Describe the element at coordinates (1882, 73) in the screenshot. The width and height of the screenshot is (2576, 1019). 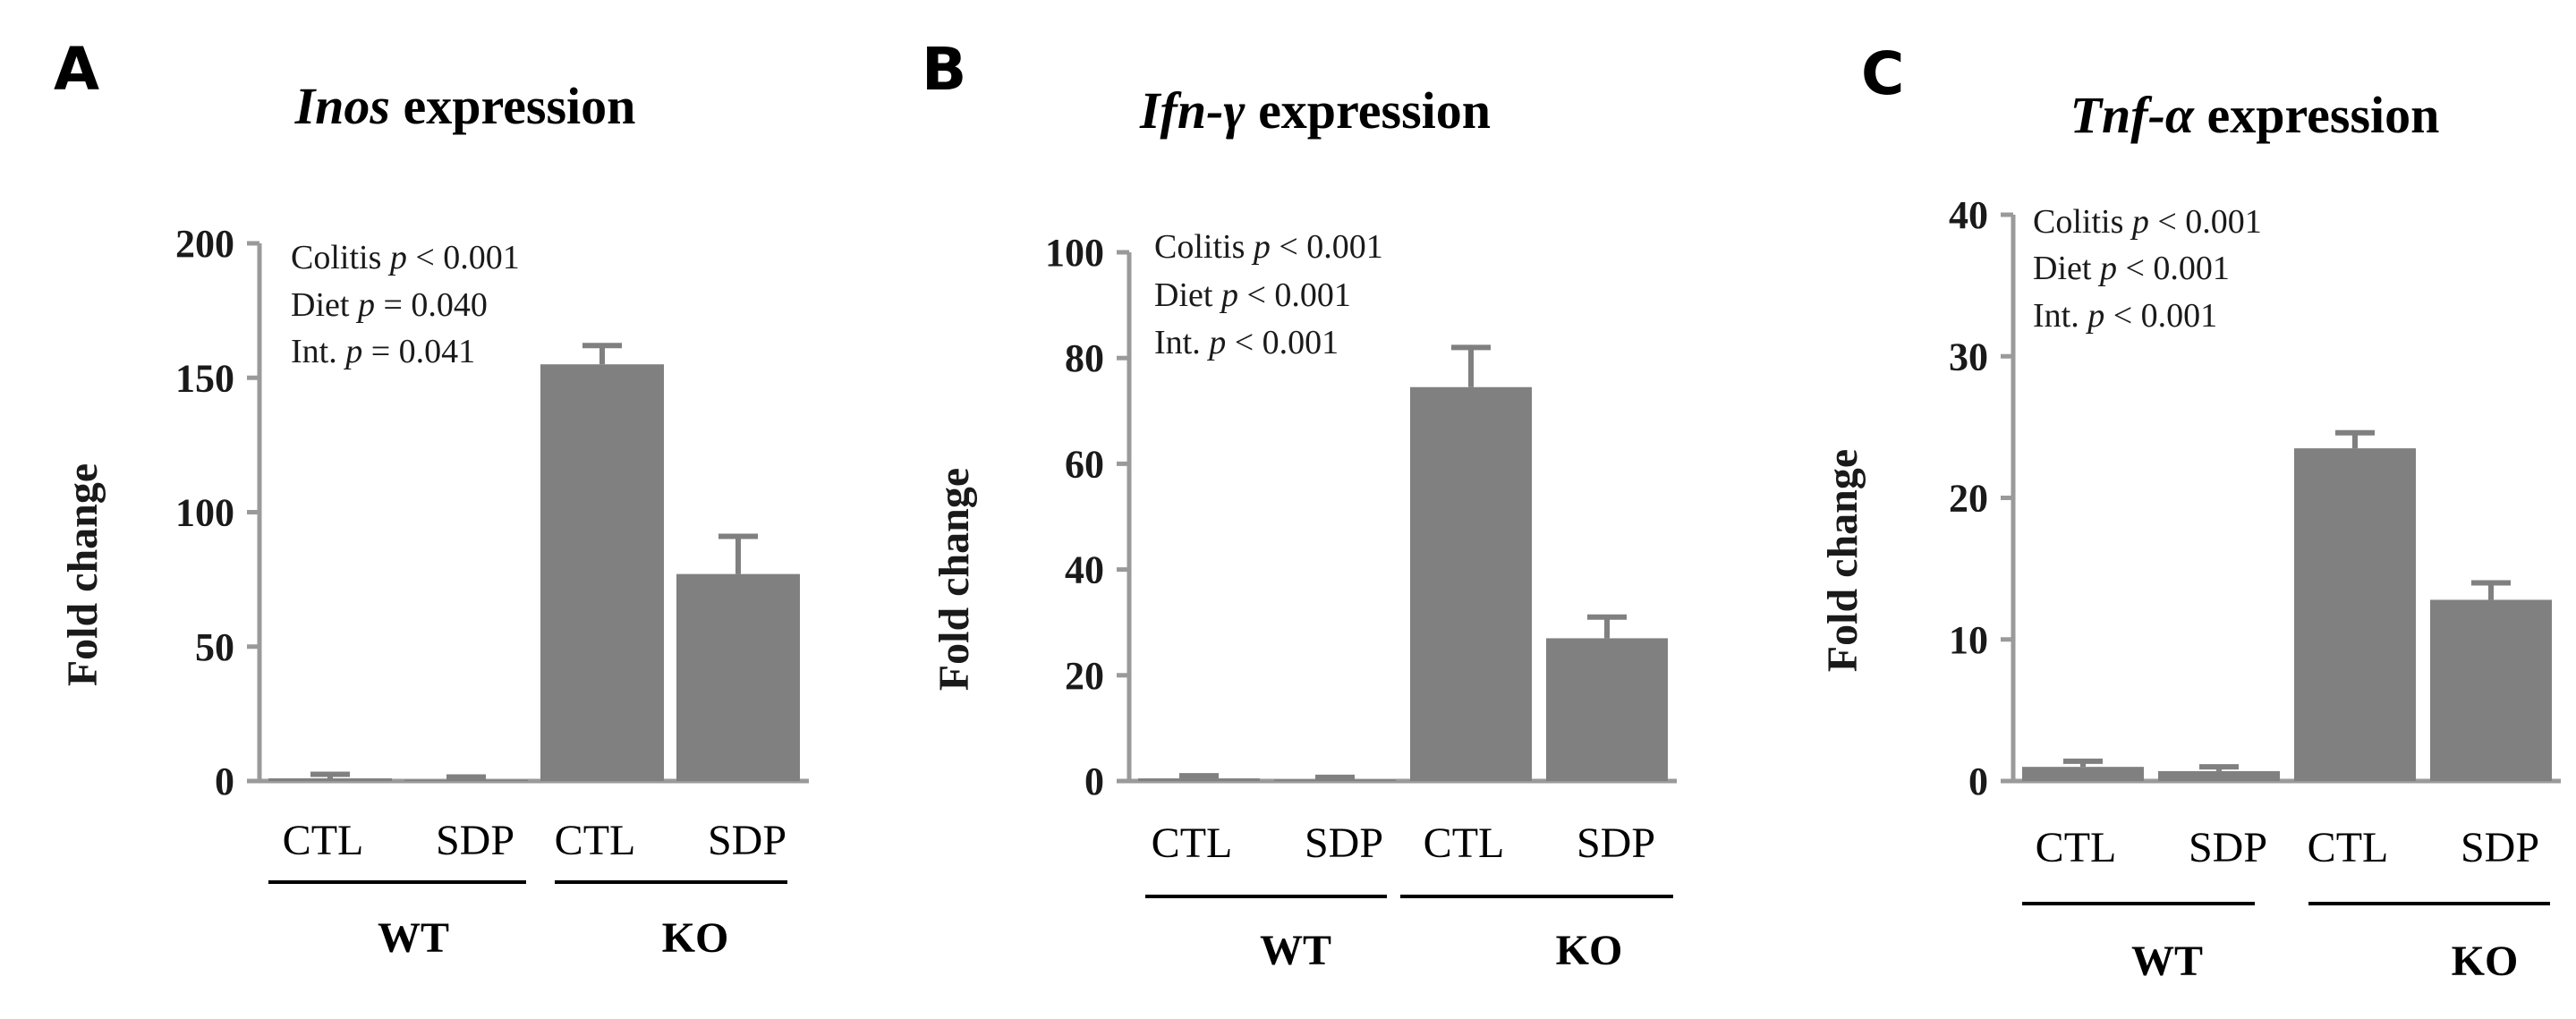
I see `panel-letter: C` at that location.